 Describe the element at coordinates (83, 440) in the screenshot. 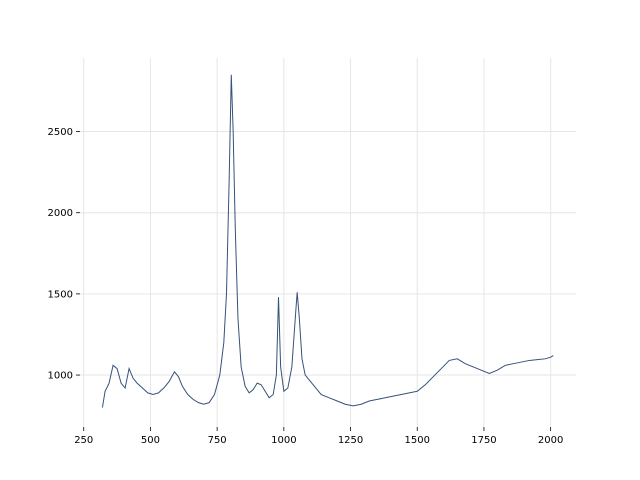

I see `x-tick-label: 250` at that location.